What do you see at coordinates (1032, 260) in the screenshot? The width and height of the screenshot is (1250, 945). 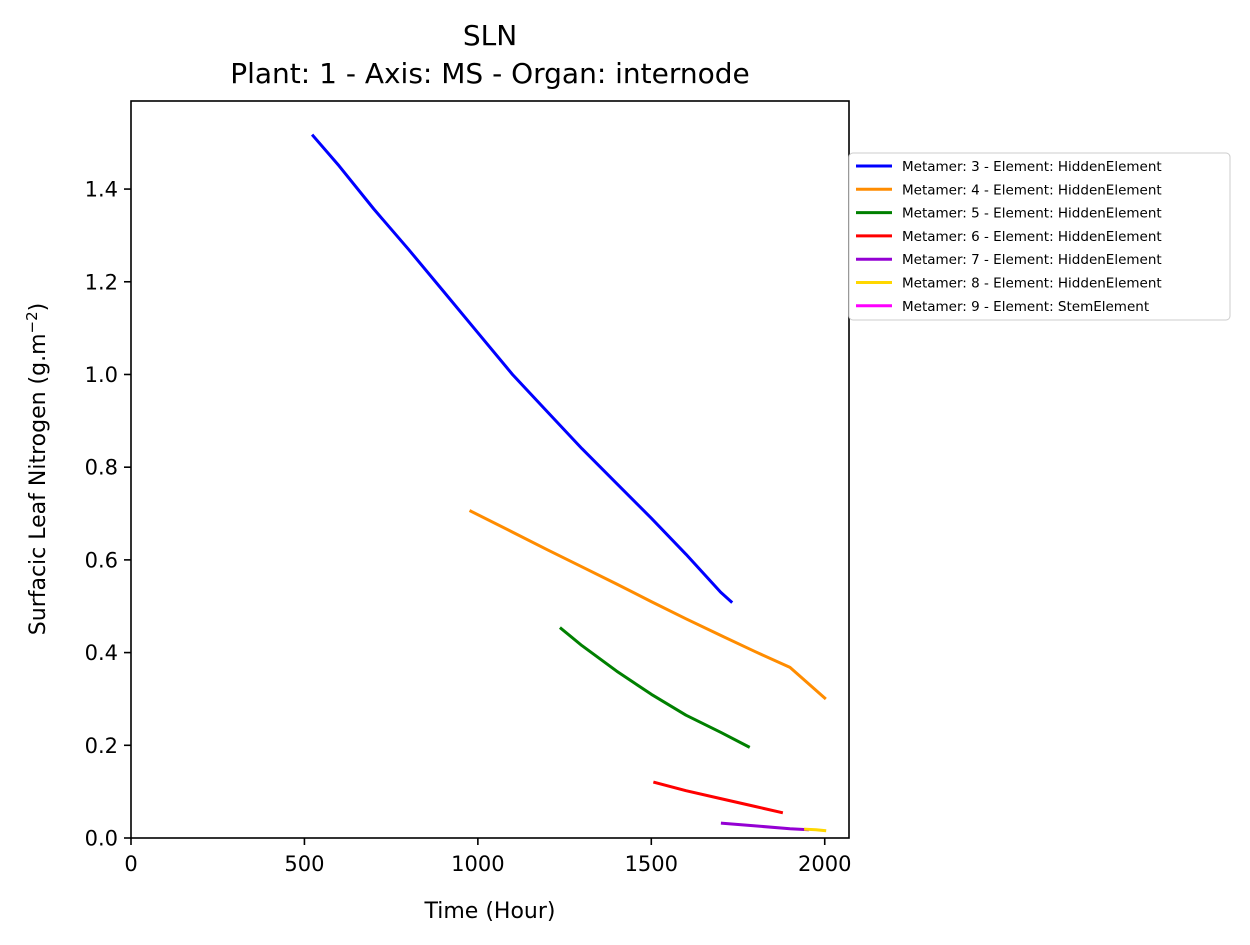 I see `legend-label-5: Metamer: 7 - Element: HiddenElement` at bounding box center [1032, 260].